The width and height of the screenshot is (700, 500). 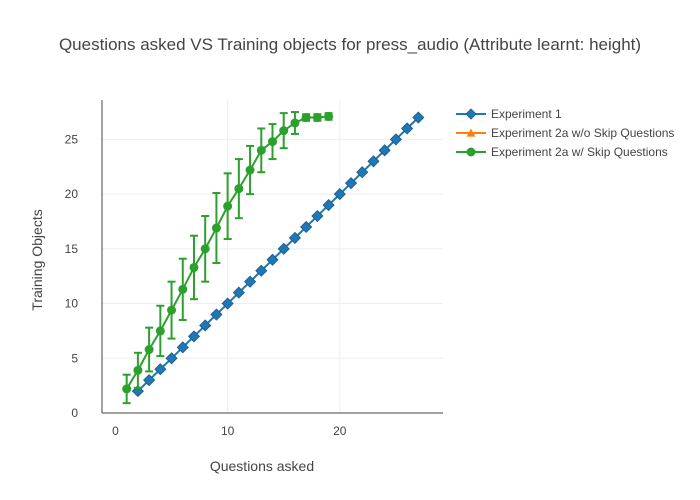 What do you see at coordinates (526, 114) in the screenshot?
I see `legend-label: Experiment 1` at bounding box center [526, 114].